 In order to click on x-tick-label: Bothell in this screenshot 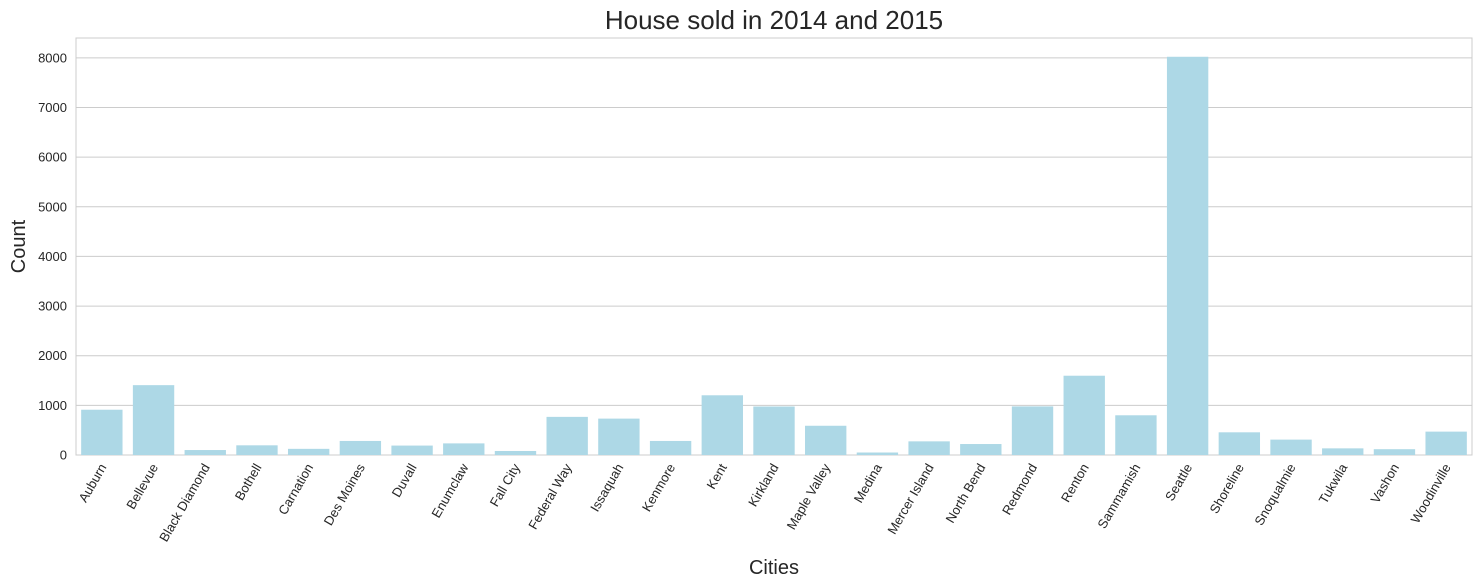, I will do `click(248, 482)`.